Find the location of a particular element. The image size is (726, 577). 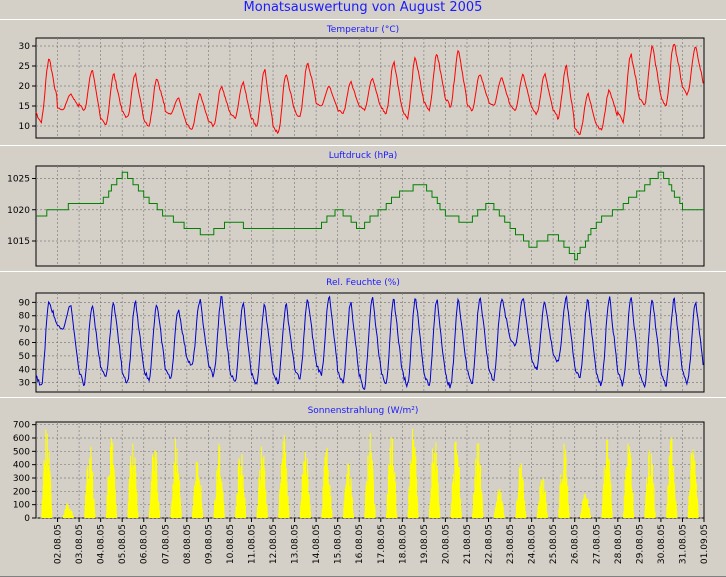

ytick-label-2: 90 is located at coordinates (25, 303).